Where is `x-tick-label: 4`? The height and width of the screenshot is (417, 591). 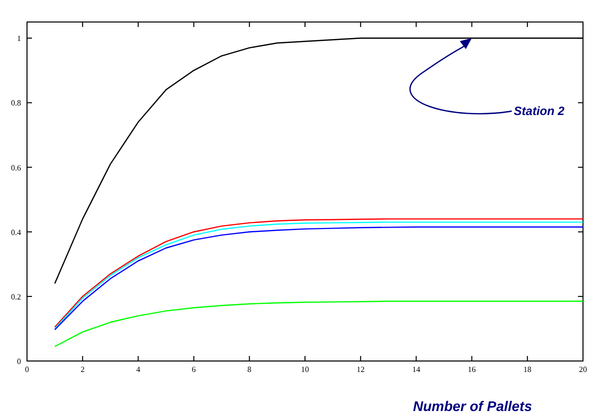
x-tick-label: 4 is located at coordinates (138, 369).